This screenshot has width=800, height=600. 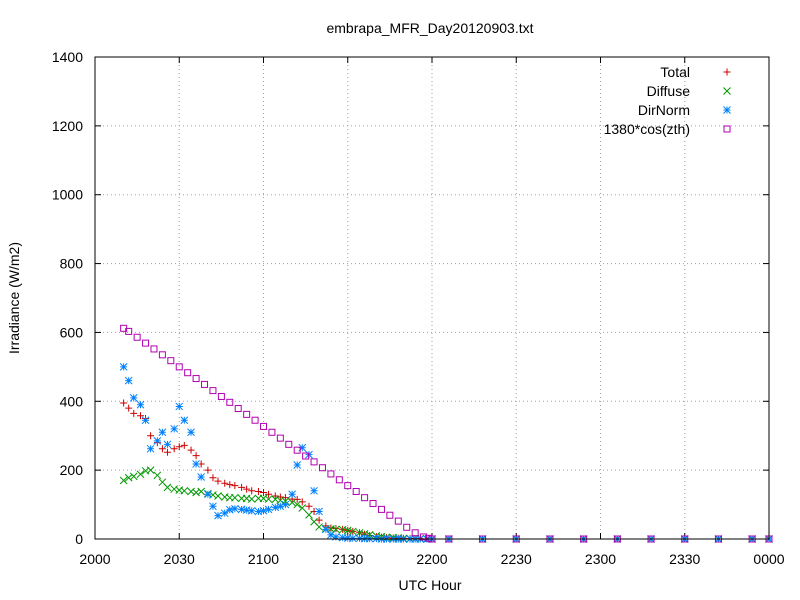 What do you see at coordinates (516, 559) in the screenshot?
I see `x-tick-label: 2230` at bounding box center [516, 559].